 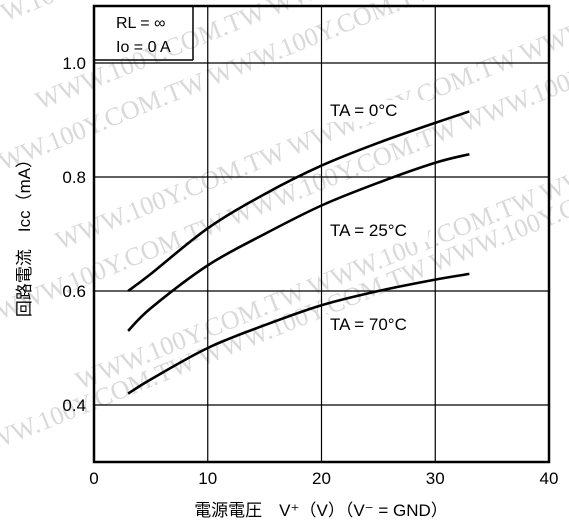 I want to click on x-tick-label: 0, so click(x=93, y=478).